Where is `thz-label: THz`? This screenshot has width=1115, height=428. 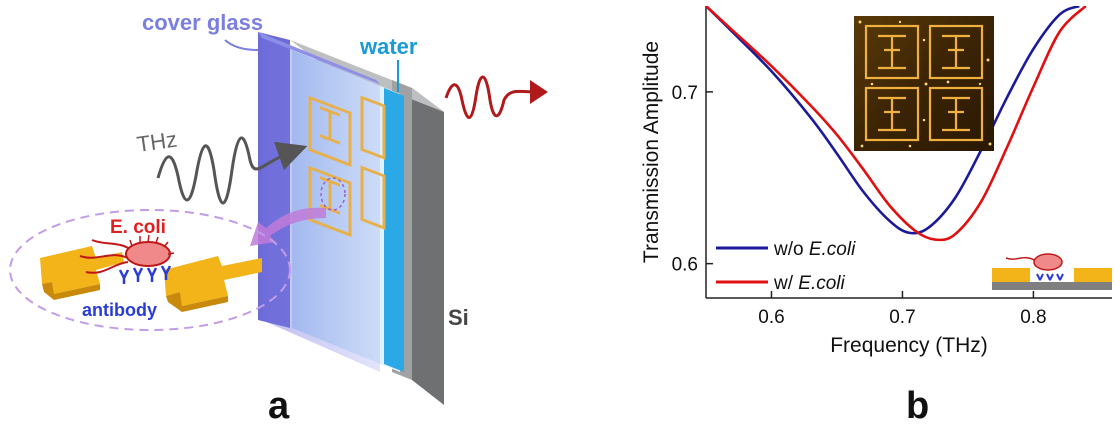
thz-label: THz is located at coordinates (156, 142).